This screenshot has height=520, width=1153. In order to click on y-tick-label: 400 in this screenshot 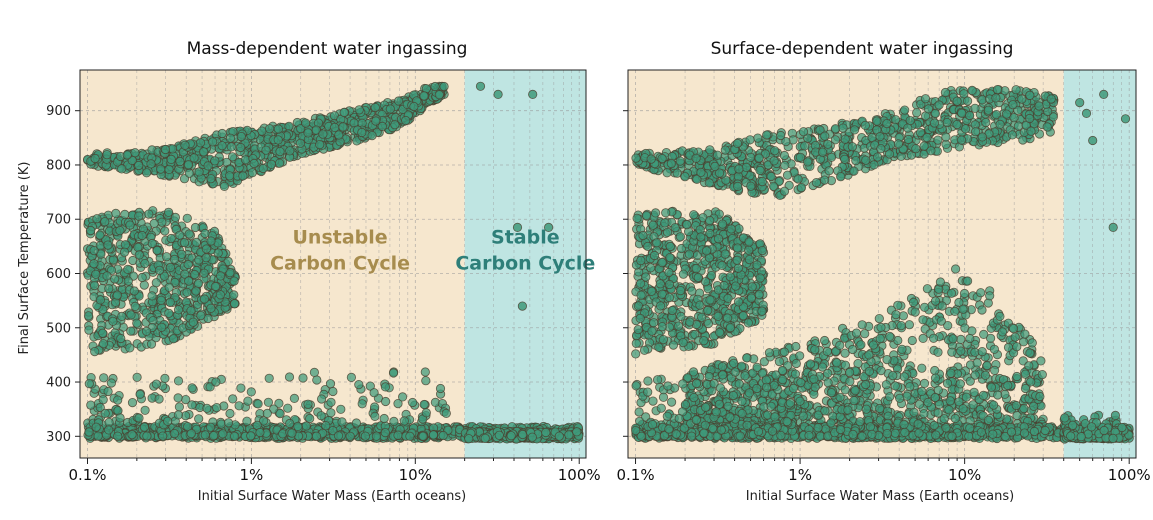, I will do `click(58, 383)`.